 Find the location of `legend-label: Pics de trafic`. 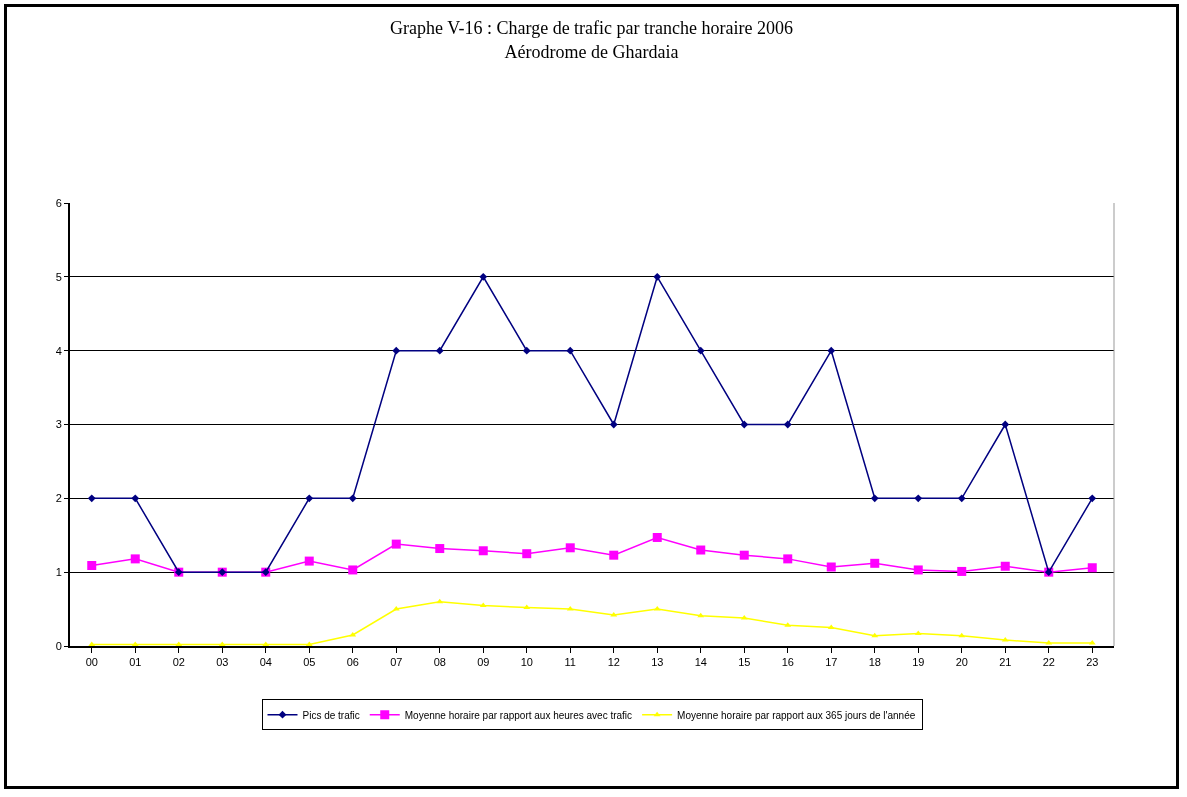

legend-label: Pics de trafic is located at coordinates (331, 715).